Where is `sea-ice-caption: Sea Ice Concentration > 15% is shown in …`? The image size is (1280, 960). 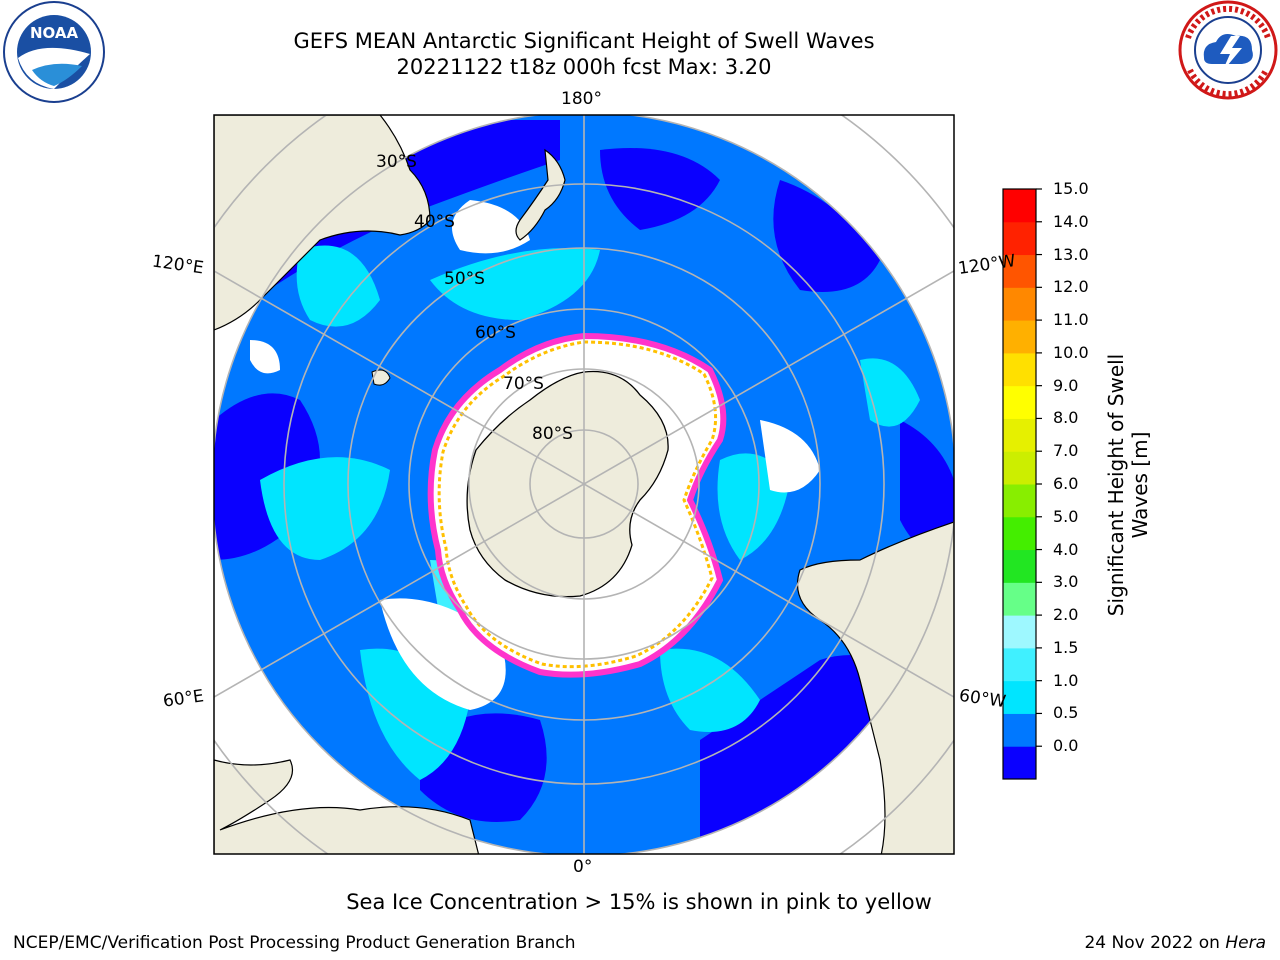 sea-ice-caption: Sea Ice Concentration > 15% is shown in … is located at coordinates (639, 902).